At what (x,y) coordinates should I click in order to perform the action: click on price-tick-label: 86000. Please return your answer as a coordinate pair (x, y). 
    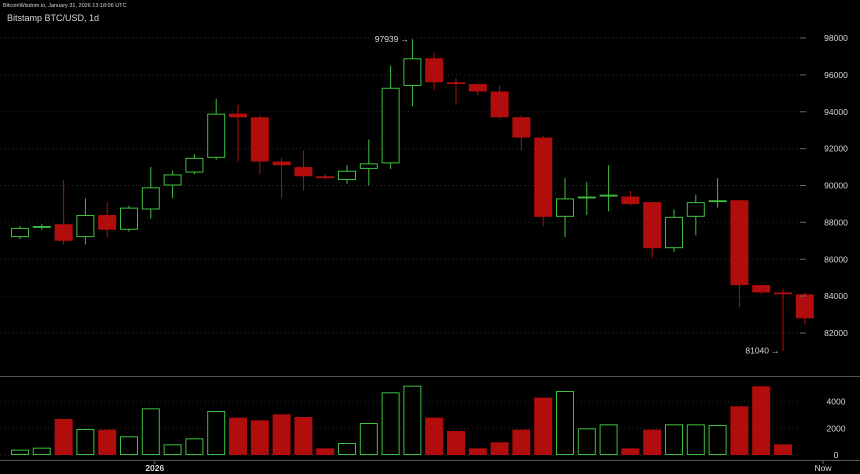
    Looking at the image, I should click on (836, 259).